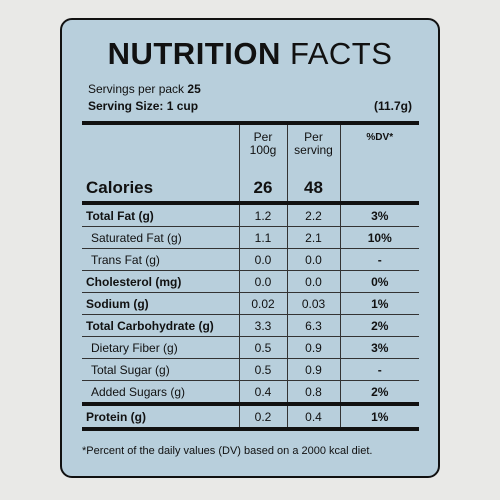  I want to click on serving-size: Serving Size: 1 cup (11.7g), so click(250, 106).